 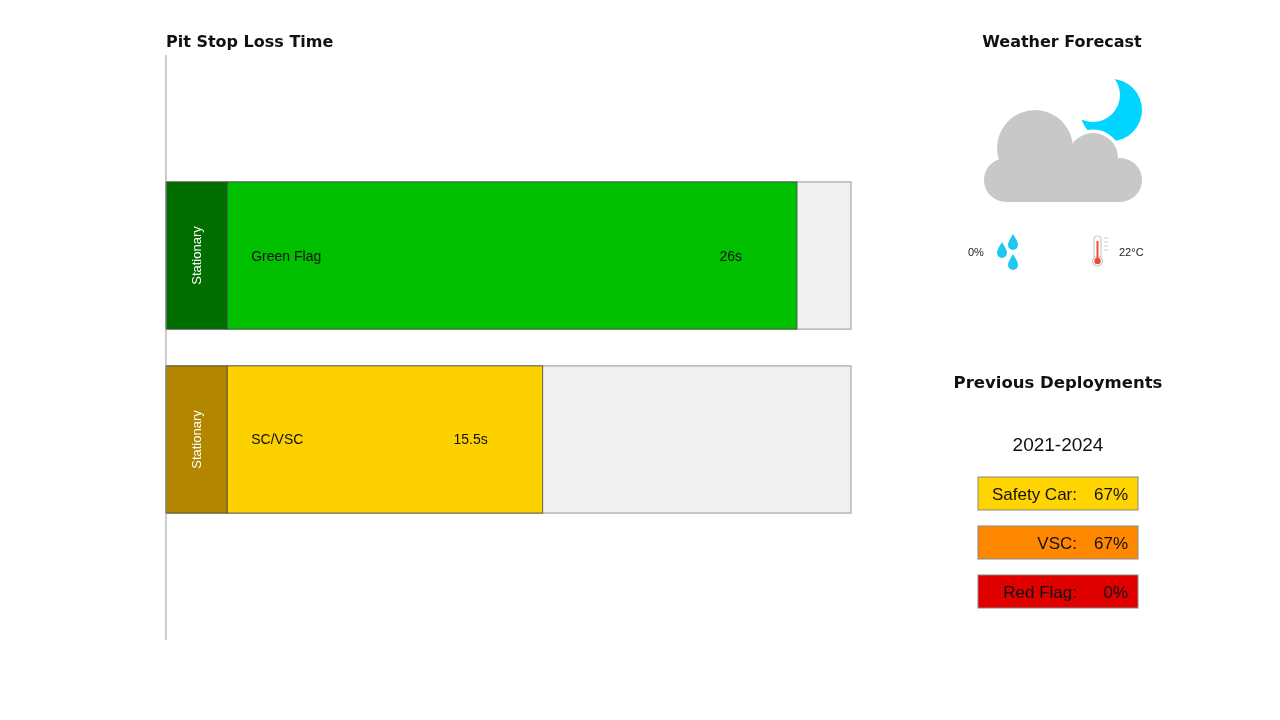 I want to click on annotation: 15.5s, so click(x=470, y=439).